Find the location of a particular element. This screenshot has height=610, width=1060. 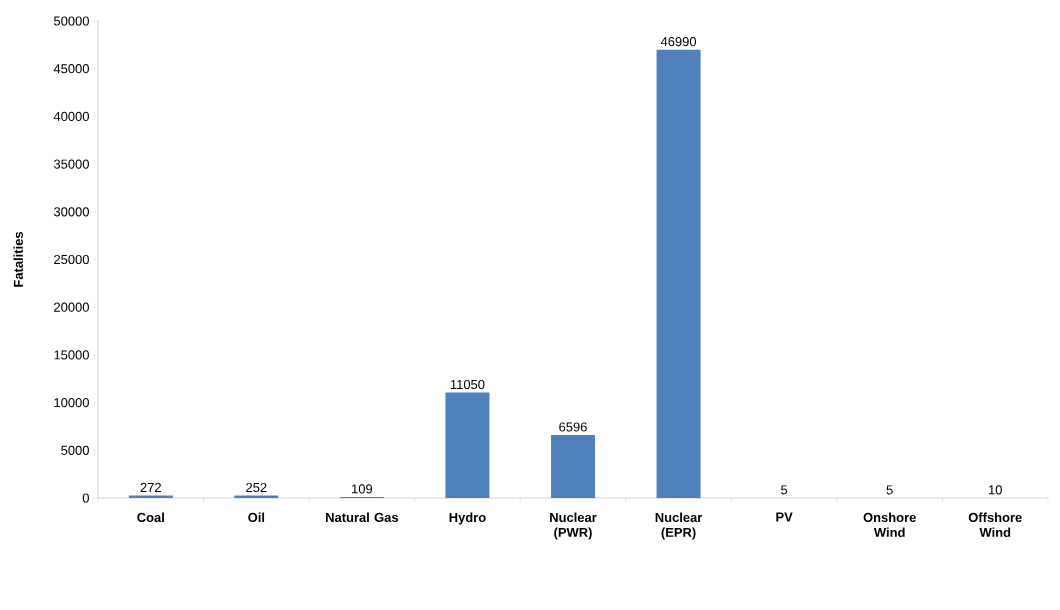

y-tick-label: 15000 is located at coordinates (71, 355).